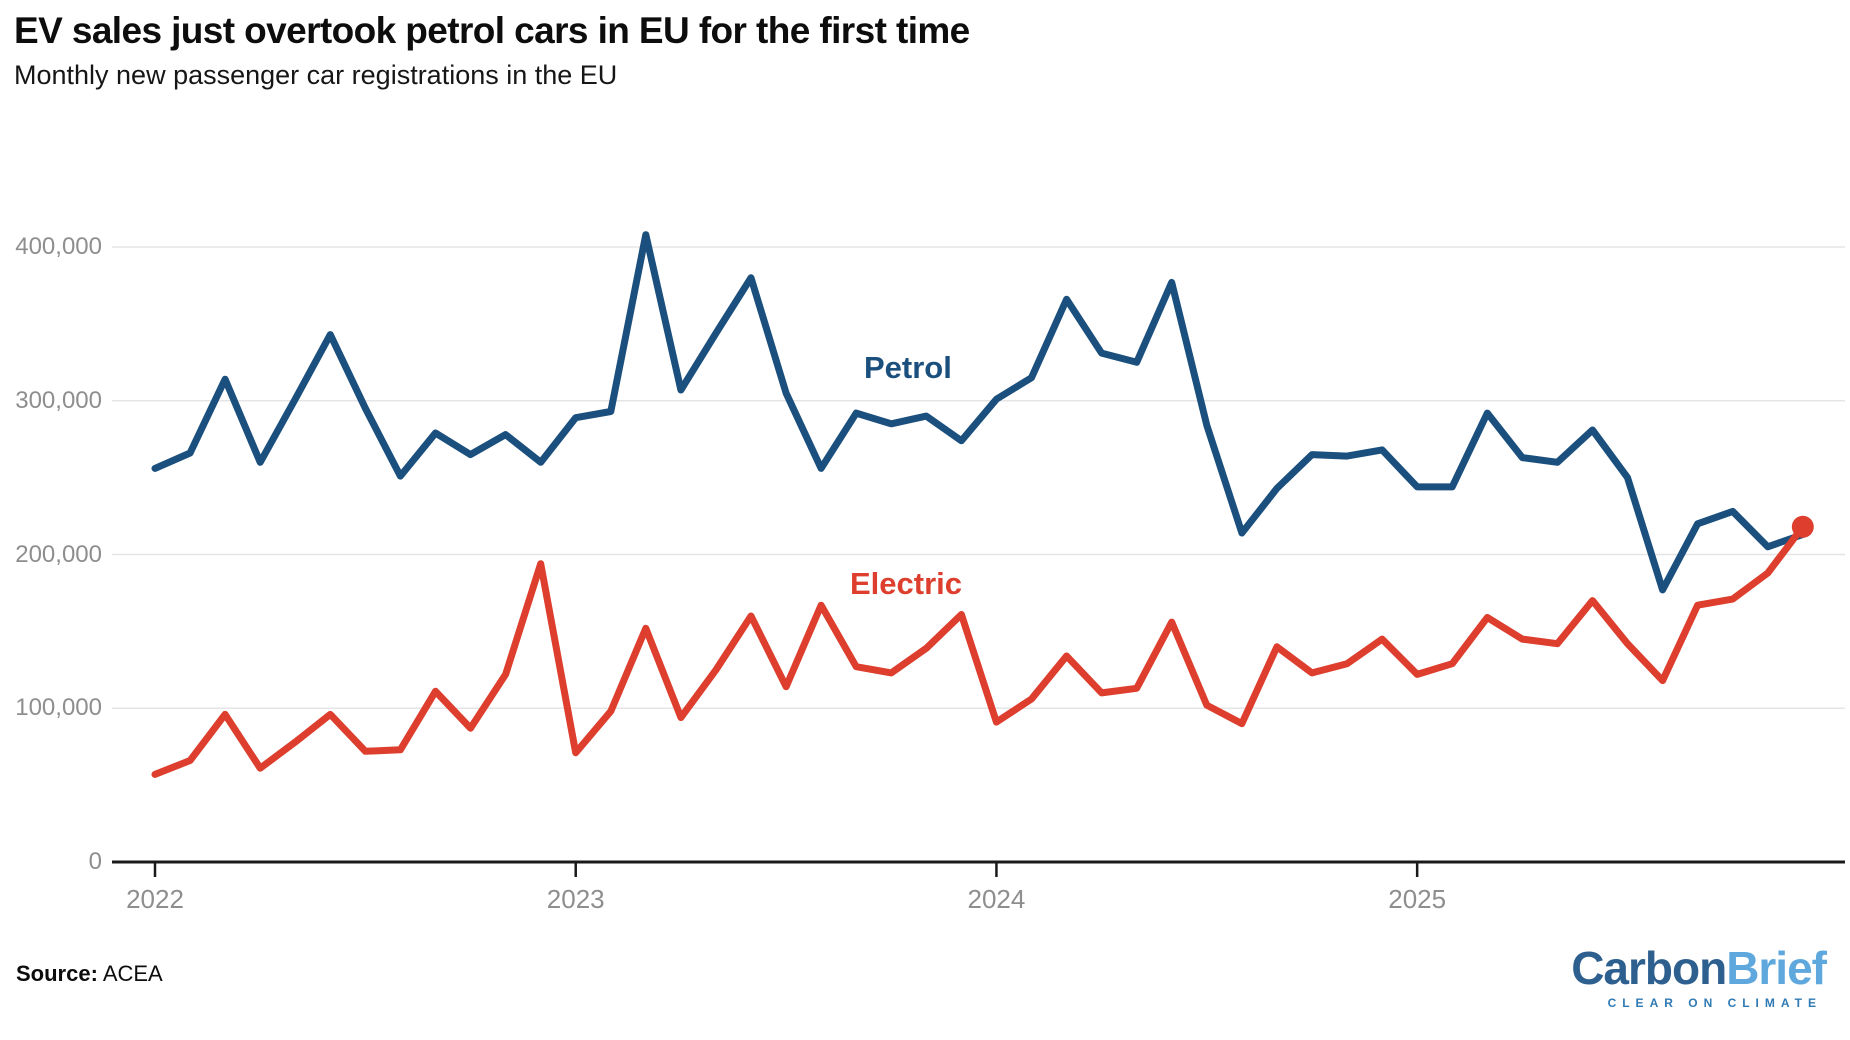 Image resolution: width=1850 pixels, height=1040 pixels. Describe the element at coordinates (57, 973) in the screenshot. I see `source-label: Source:` at that location.